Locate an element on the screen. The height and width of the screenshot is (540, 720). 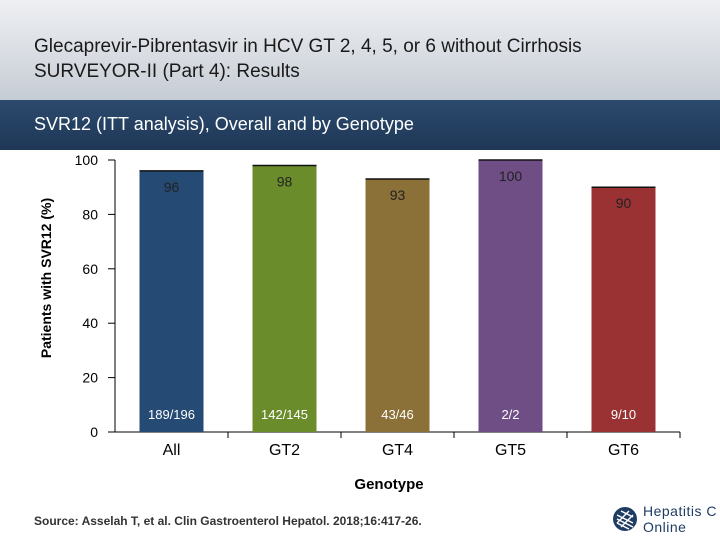
bar-gt5 is located at coordinates (510, 296).